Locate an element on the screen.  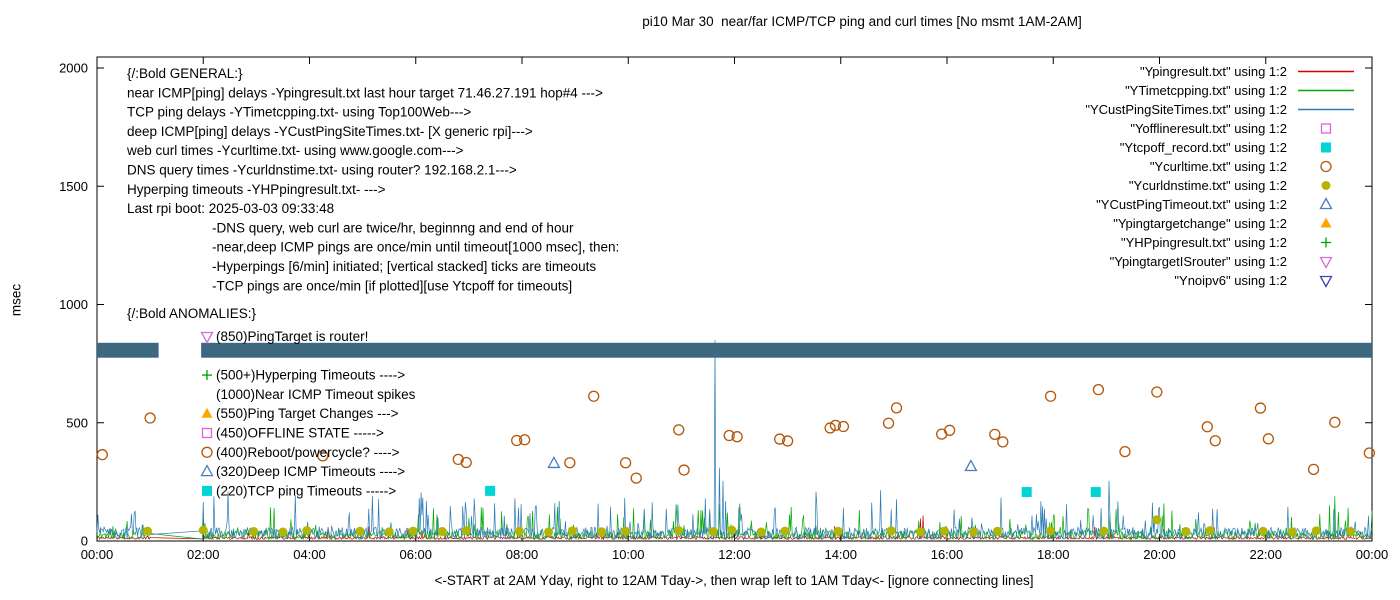
anomaly-line: (220)TCP ping Timeouts -----> is located at coordinates (306, 490).